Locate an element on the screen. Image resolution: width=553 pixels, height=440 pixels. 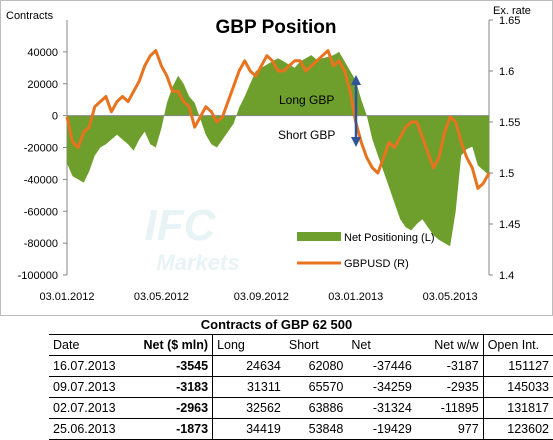
cell-short: 63886 is located at coordinates (316, 408).